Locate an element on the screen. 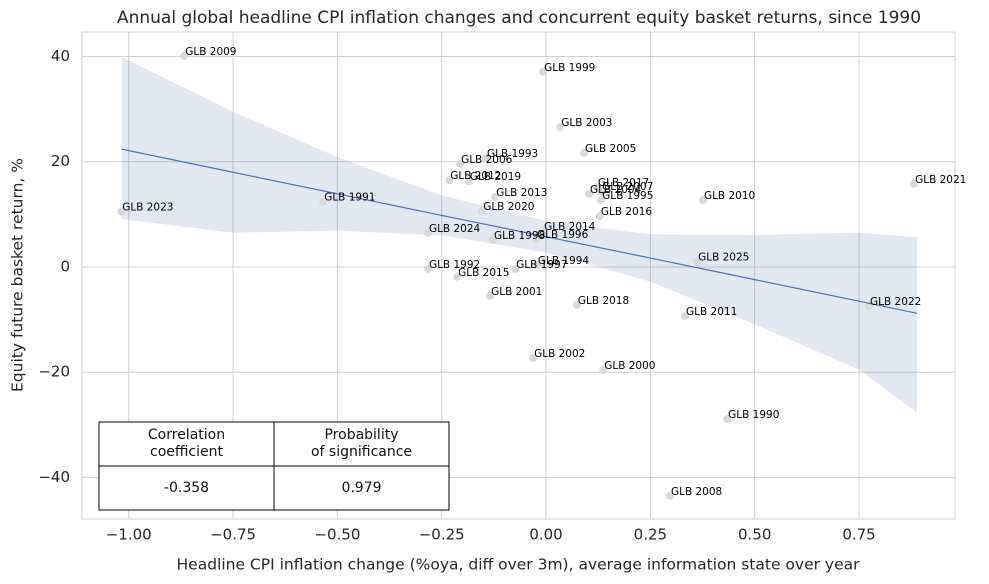 This screenshot has width=989, height=584. table-header: coefficient is located at coordinates (186, 452).